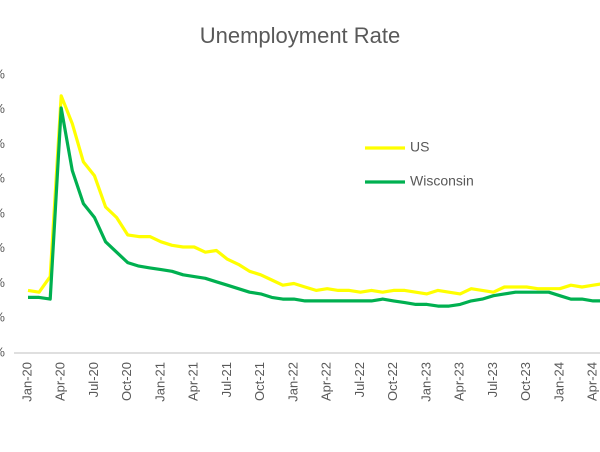 The image size is (600, 452). Describe the element at coordinates (442, 181) in the screenshot. I see `legend-label: Wisconsin` at that location.